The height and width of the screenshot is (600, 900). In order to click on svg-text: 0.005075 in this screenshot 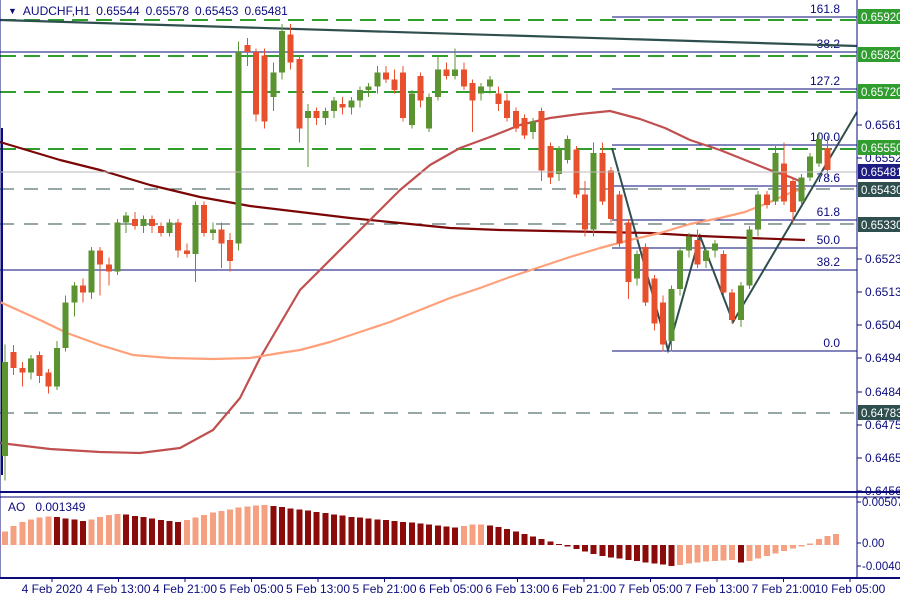, I will do `click(881, 503)`.